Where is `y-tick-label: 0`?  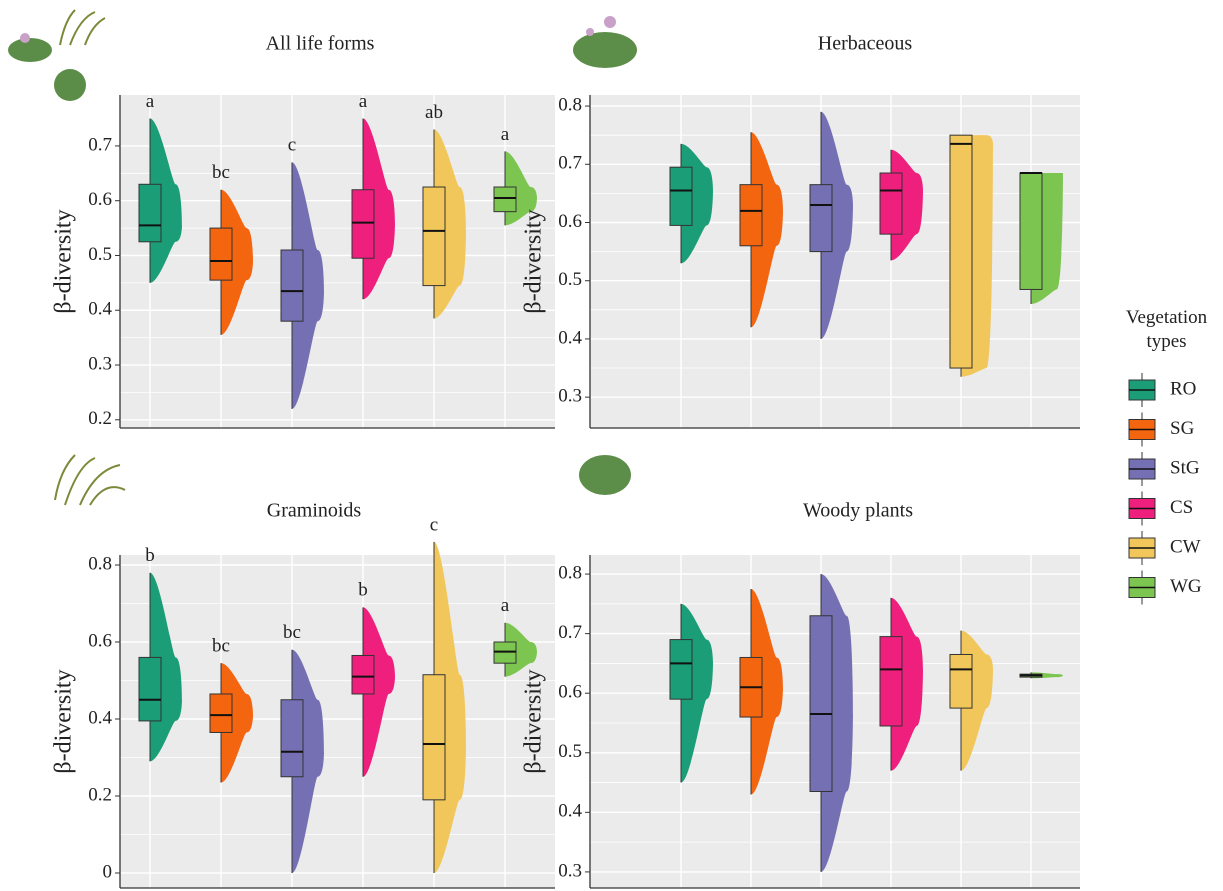 y-tick-label: 0 is located at coordinates (108, 871).